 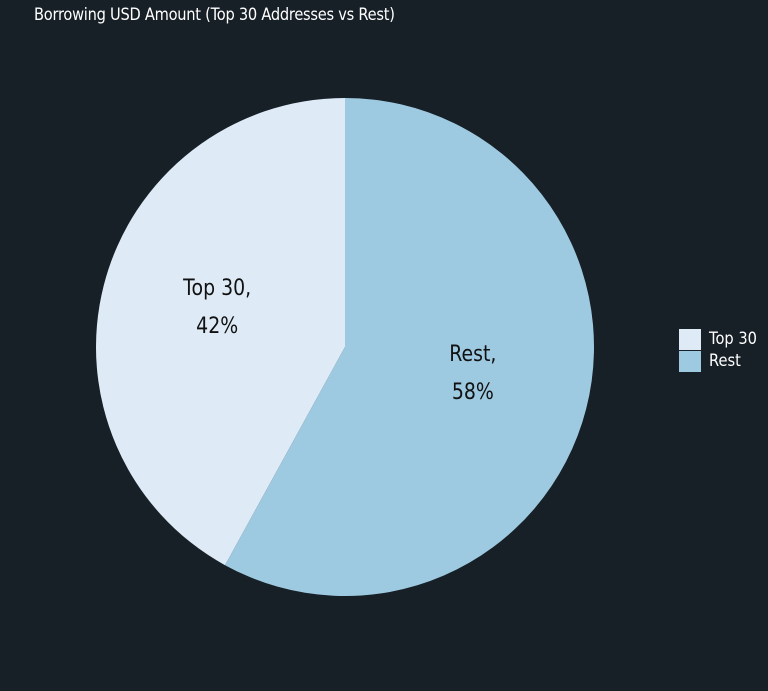 I want to click on slice-label-rest: Rest, 58%, so click(x=472, y=372).